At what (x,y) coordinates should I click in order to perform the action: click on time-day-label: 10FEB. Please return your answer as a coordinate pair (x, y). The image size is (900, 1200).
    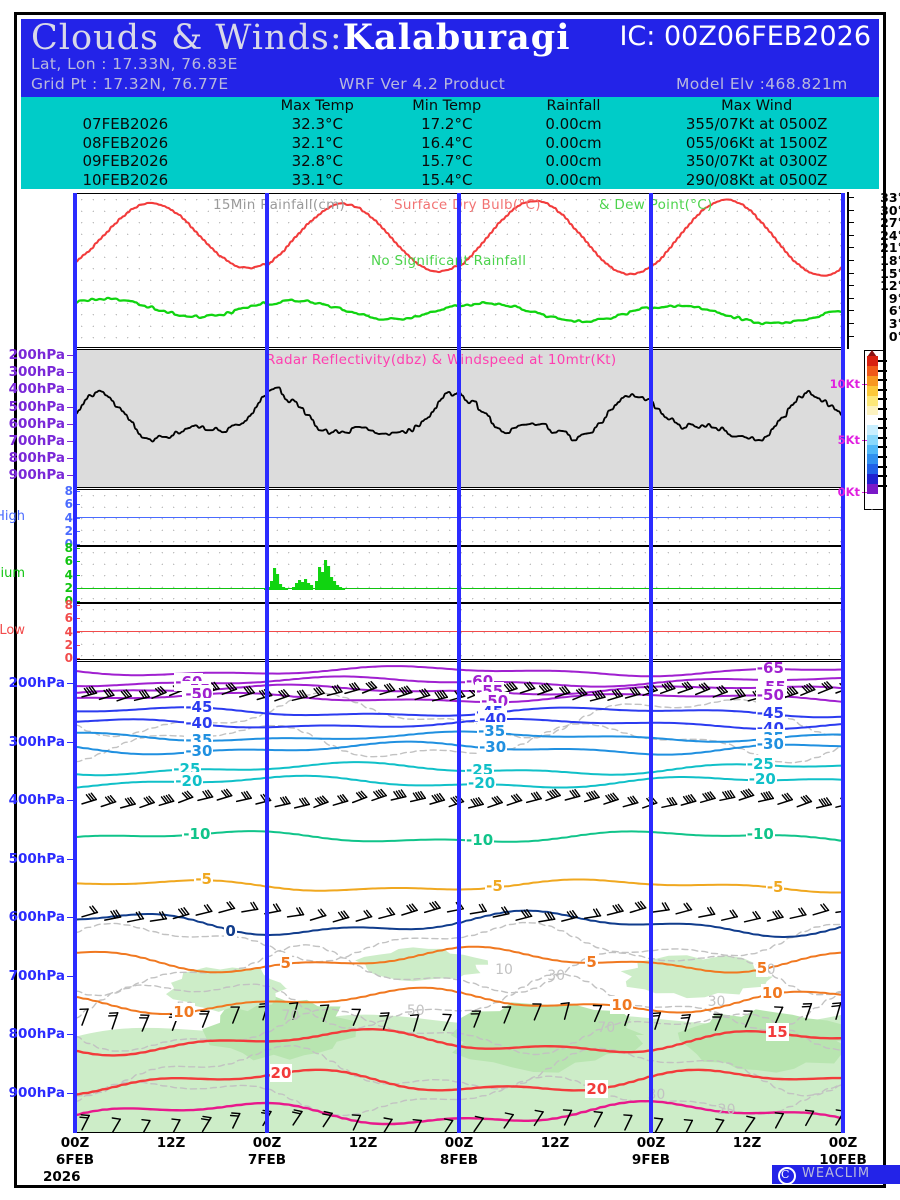
    Looking at the image, I should click on (843, 1160).